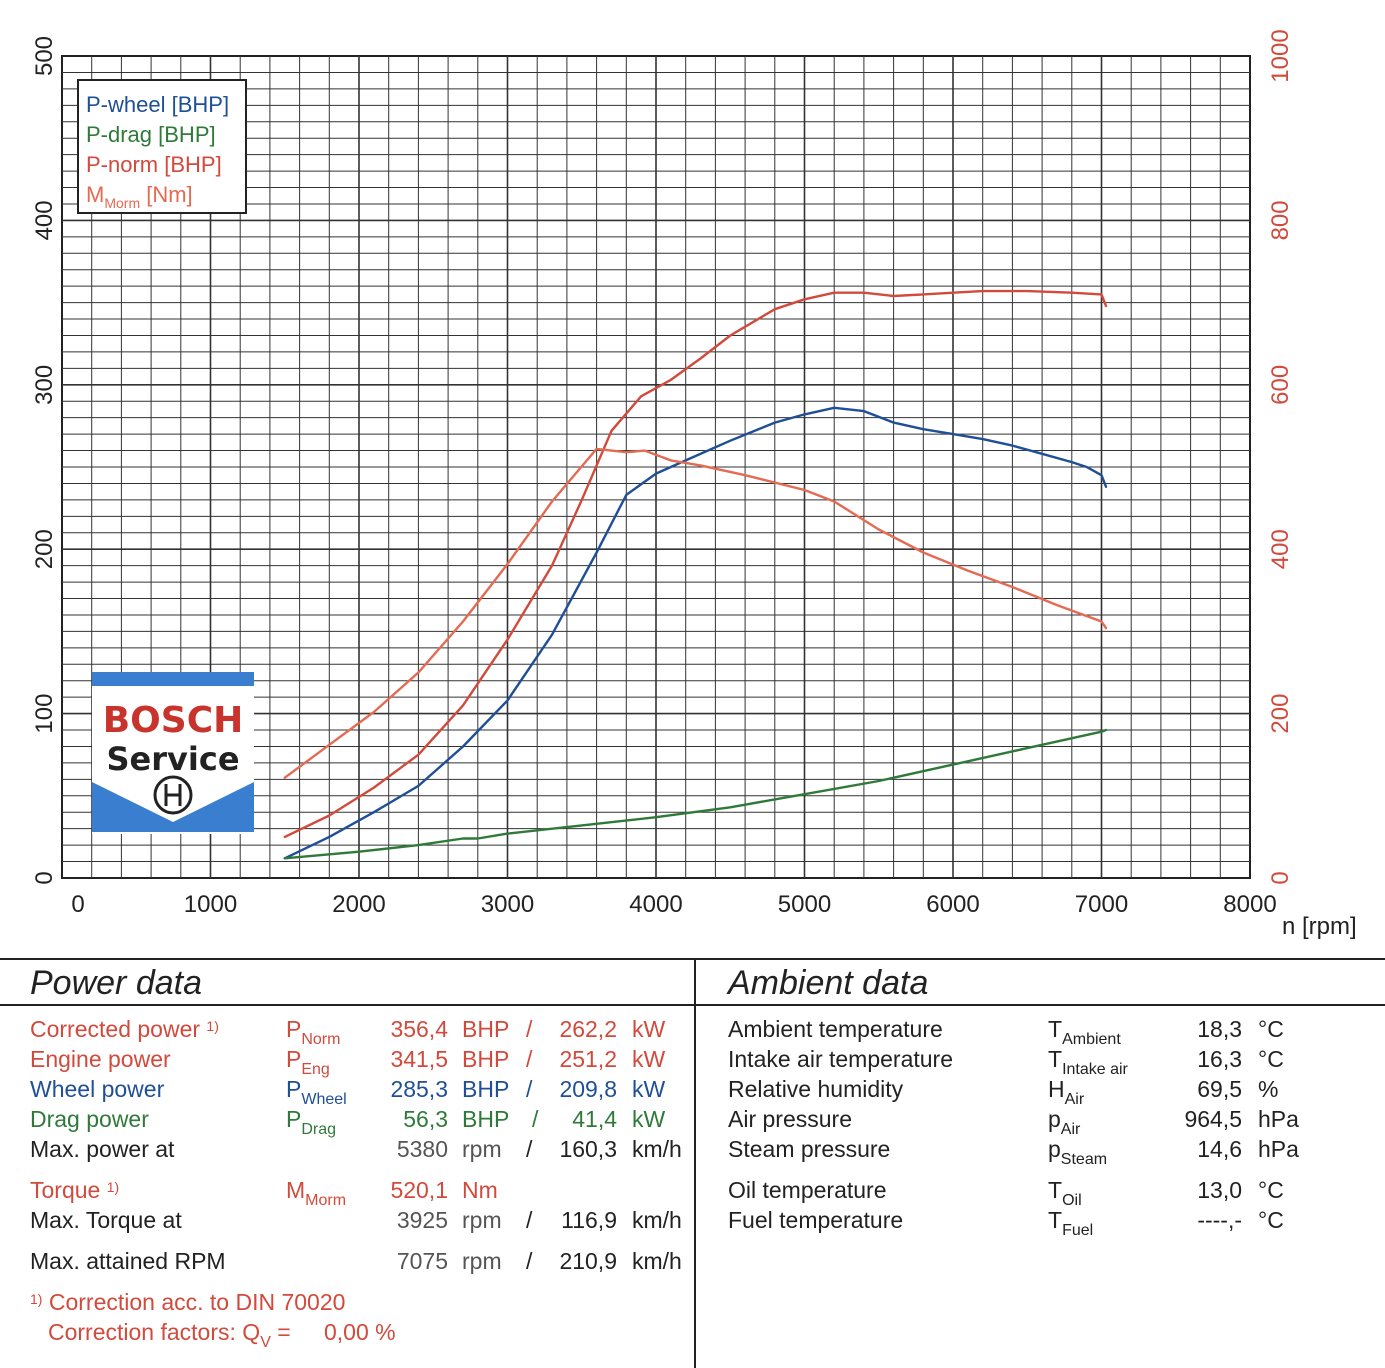 The width and height of the screenshot is (1385, 1368). Describe the element at coordinates (529, 1029) in the screenshot. I see `corrected-power-slash: /` at that location.